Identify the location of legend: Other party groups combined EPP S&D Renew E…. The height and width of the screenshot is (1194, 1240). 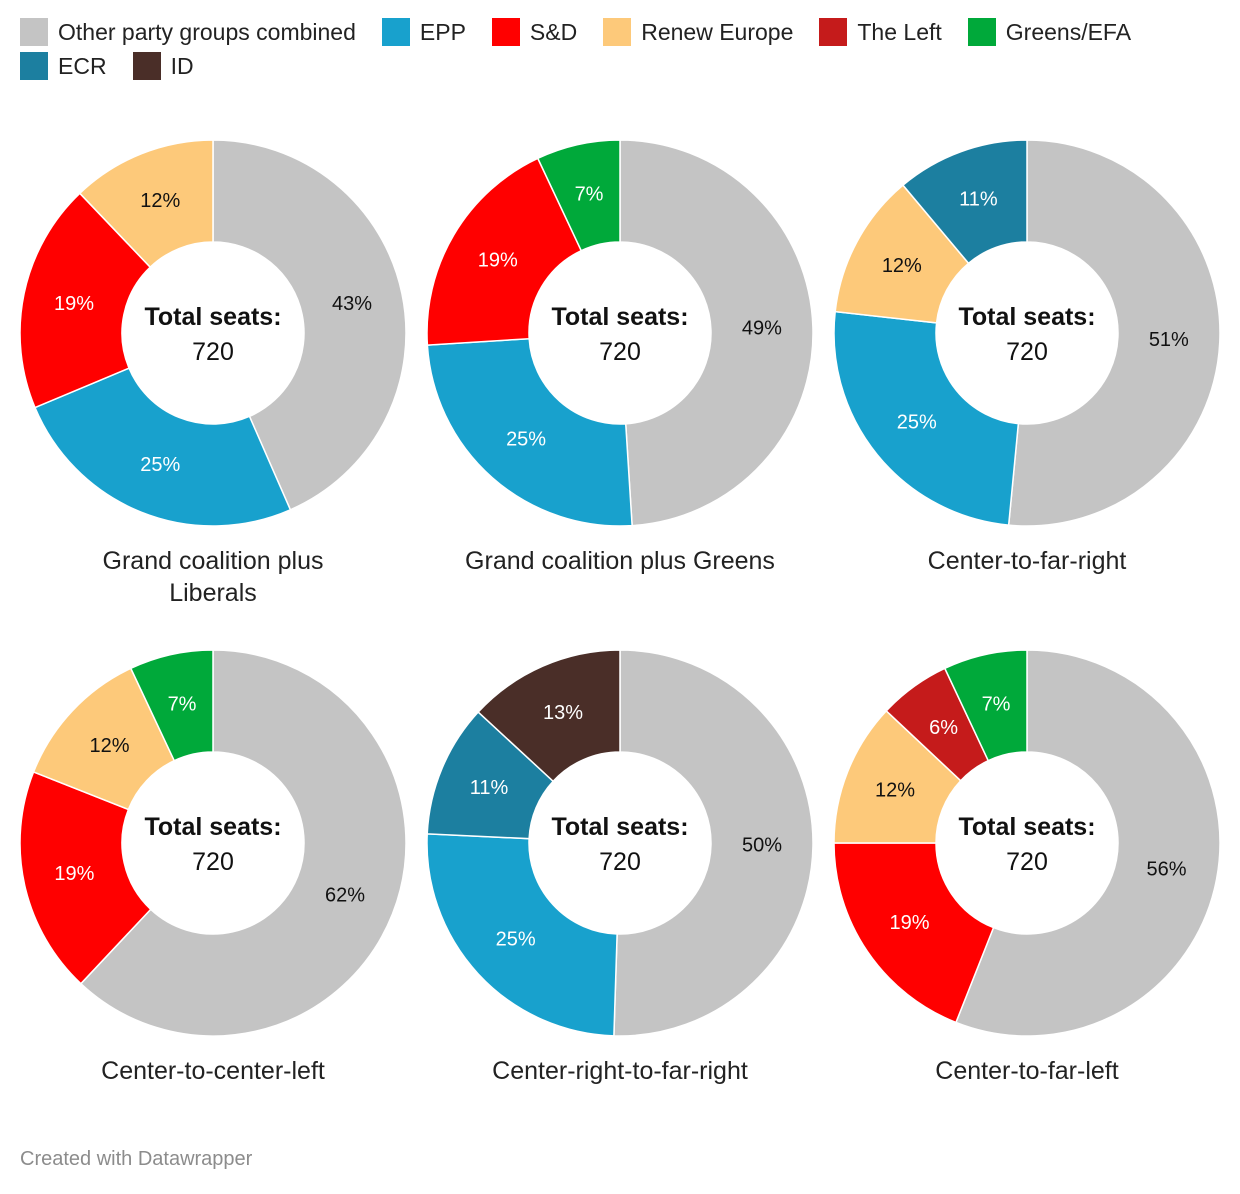
(620, 49).